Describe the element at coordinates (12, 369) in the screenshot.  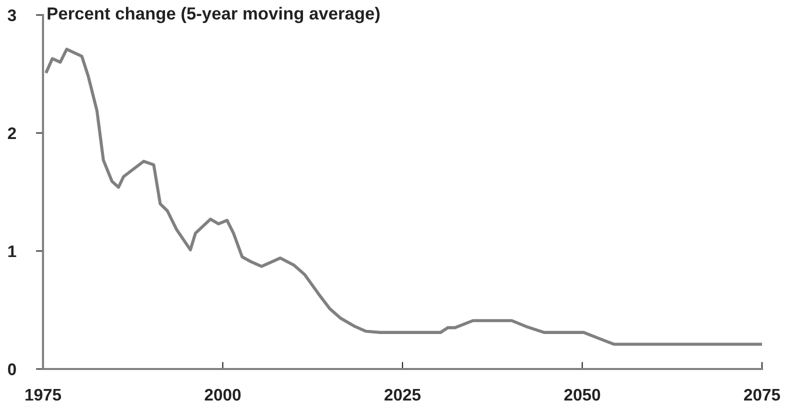
I see `y-tick-label: 0` at that location.